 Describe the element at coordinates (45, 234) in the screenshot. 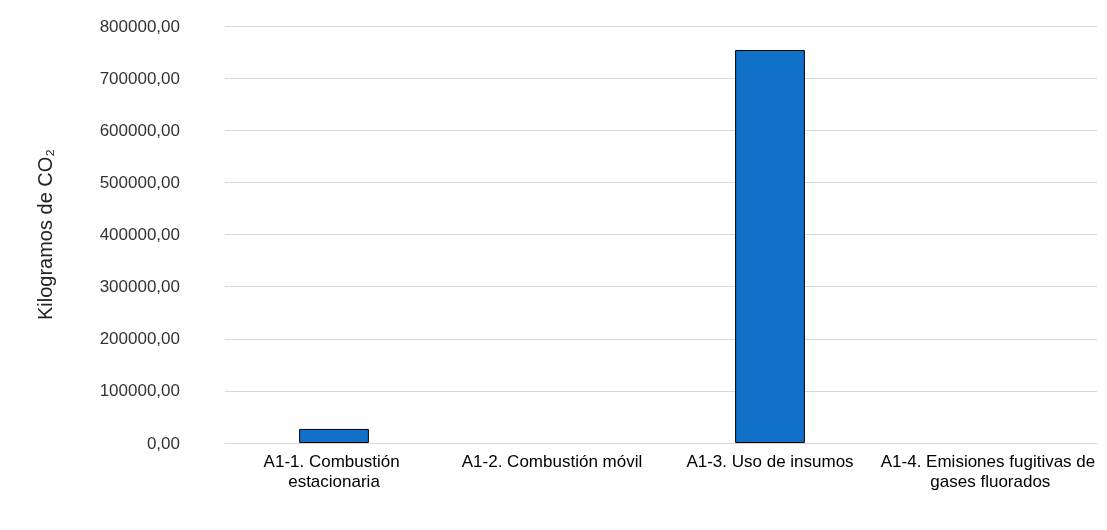

I see `y-axis-title: Kilogramos de CO₂` at that location.